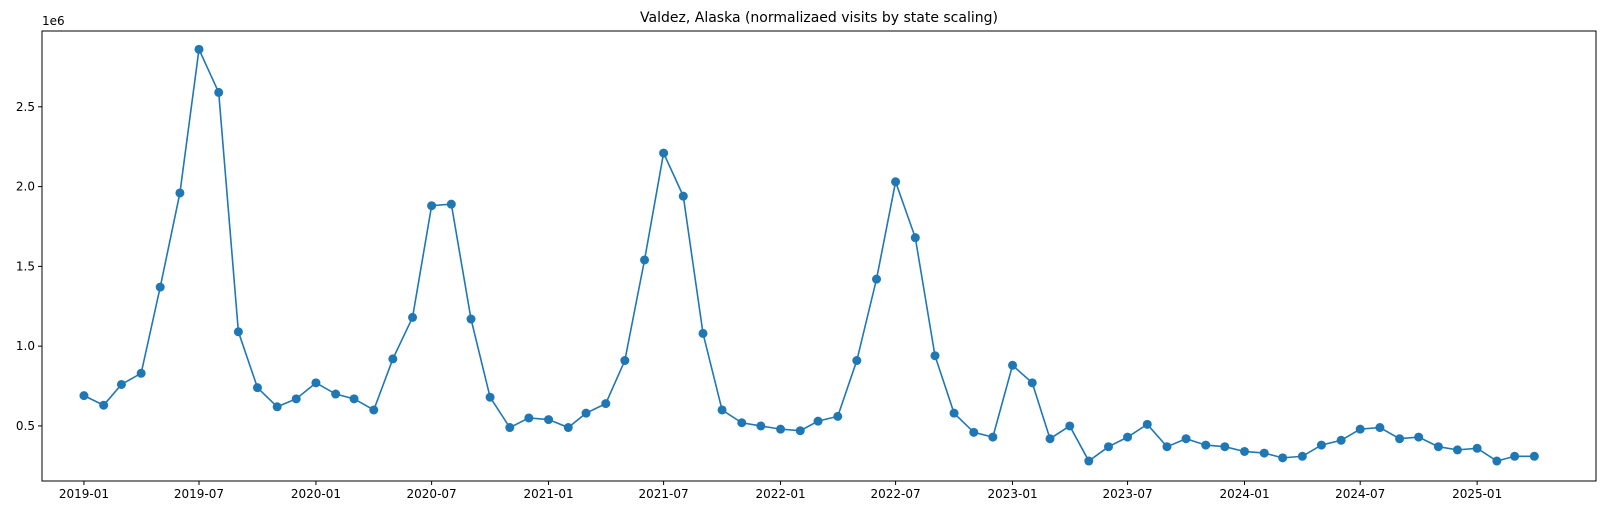 The width and height of the screenshot is (1601, 526). Describe the element at coordinates (548, 494) in the screenshot. I see `x-tick-label: 2021-01` at that location.